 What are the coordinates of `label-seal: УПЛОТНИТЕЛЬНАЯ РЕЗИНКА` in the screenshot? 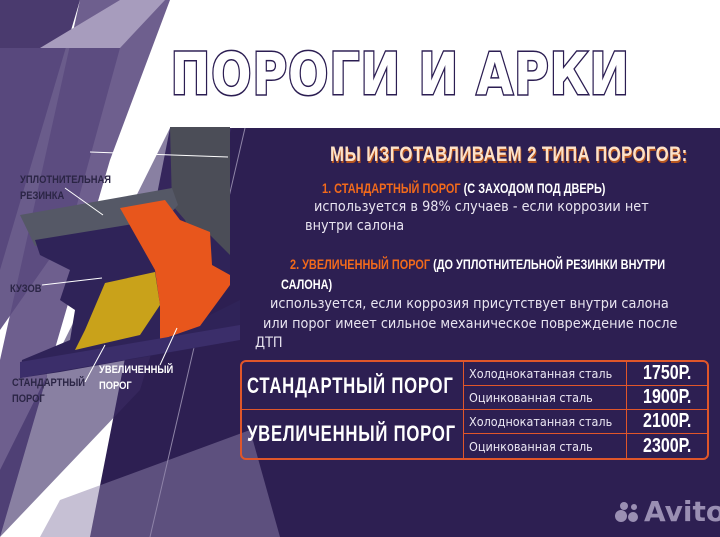 It's located at (66, 188).